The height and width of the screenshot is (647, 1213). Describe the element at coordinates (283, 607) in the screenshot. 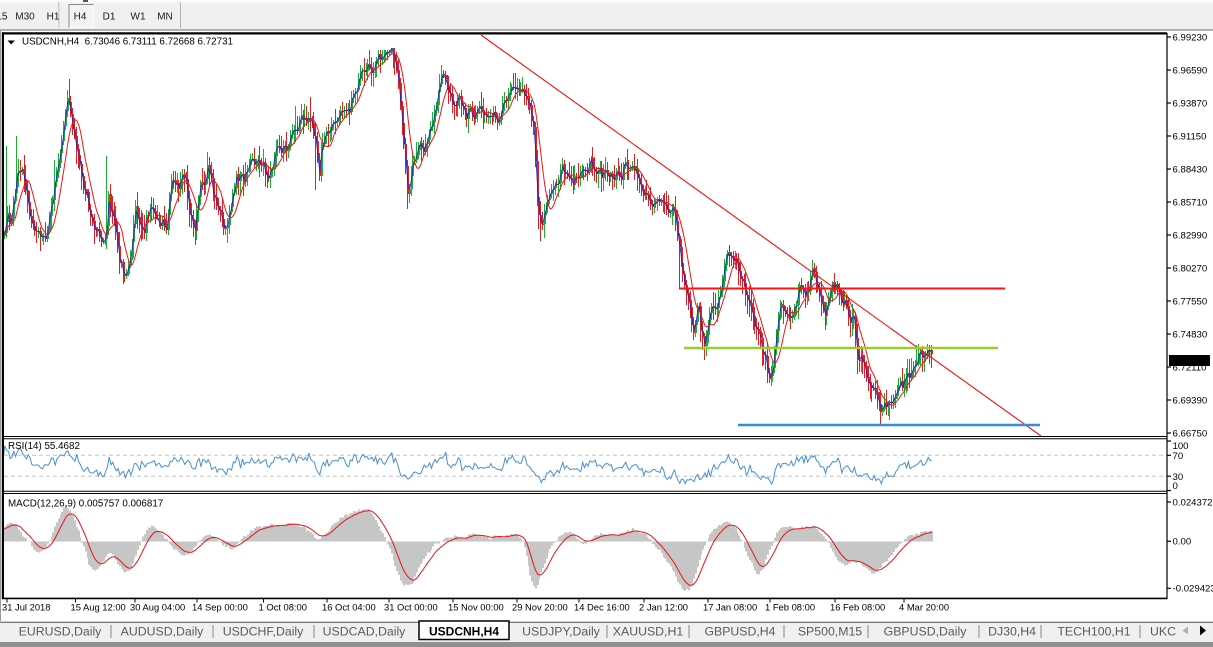

I see `svg-text: 1 Oct 08:00` at that location.